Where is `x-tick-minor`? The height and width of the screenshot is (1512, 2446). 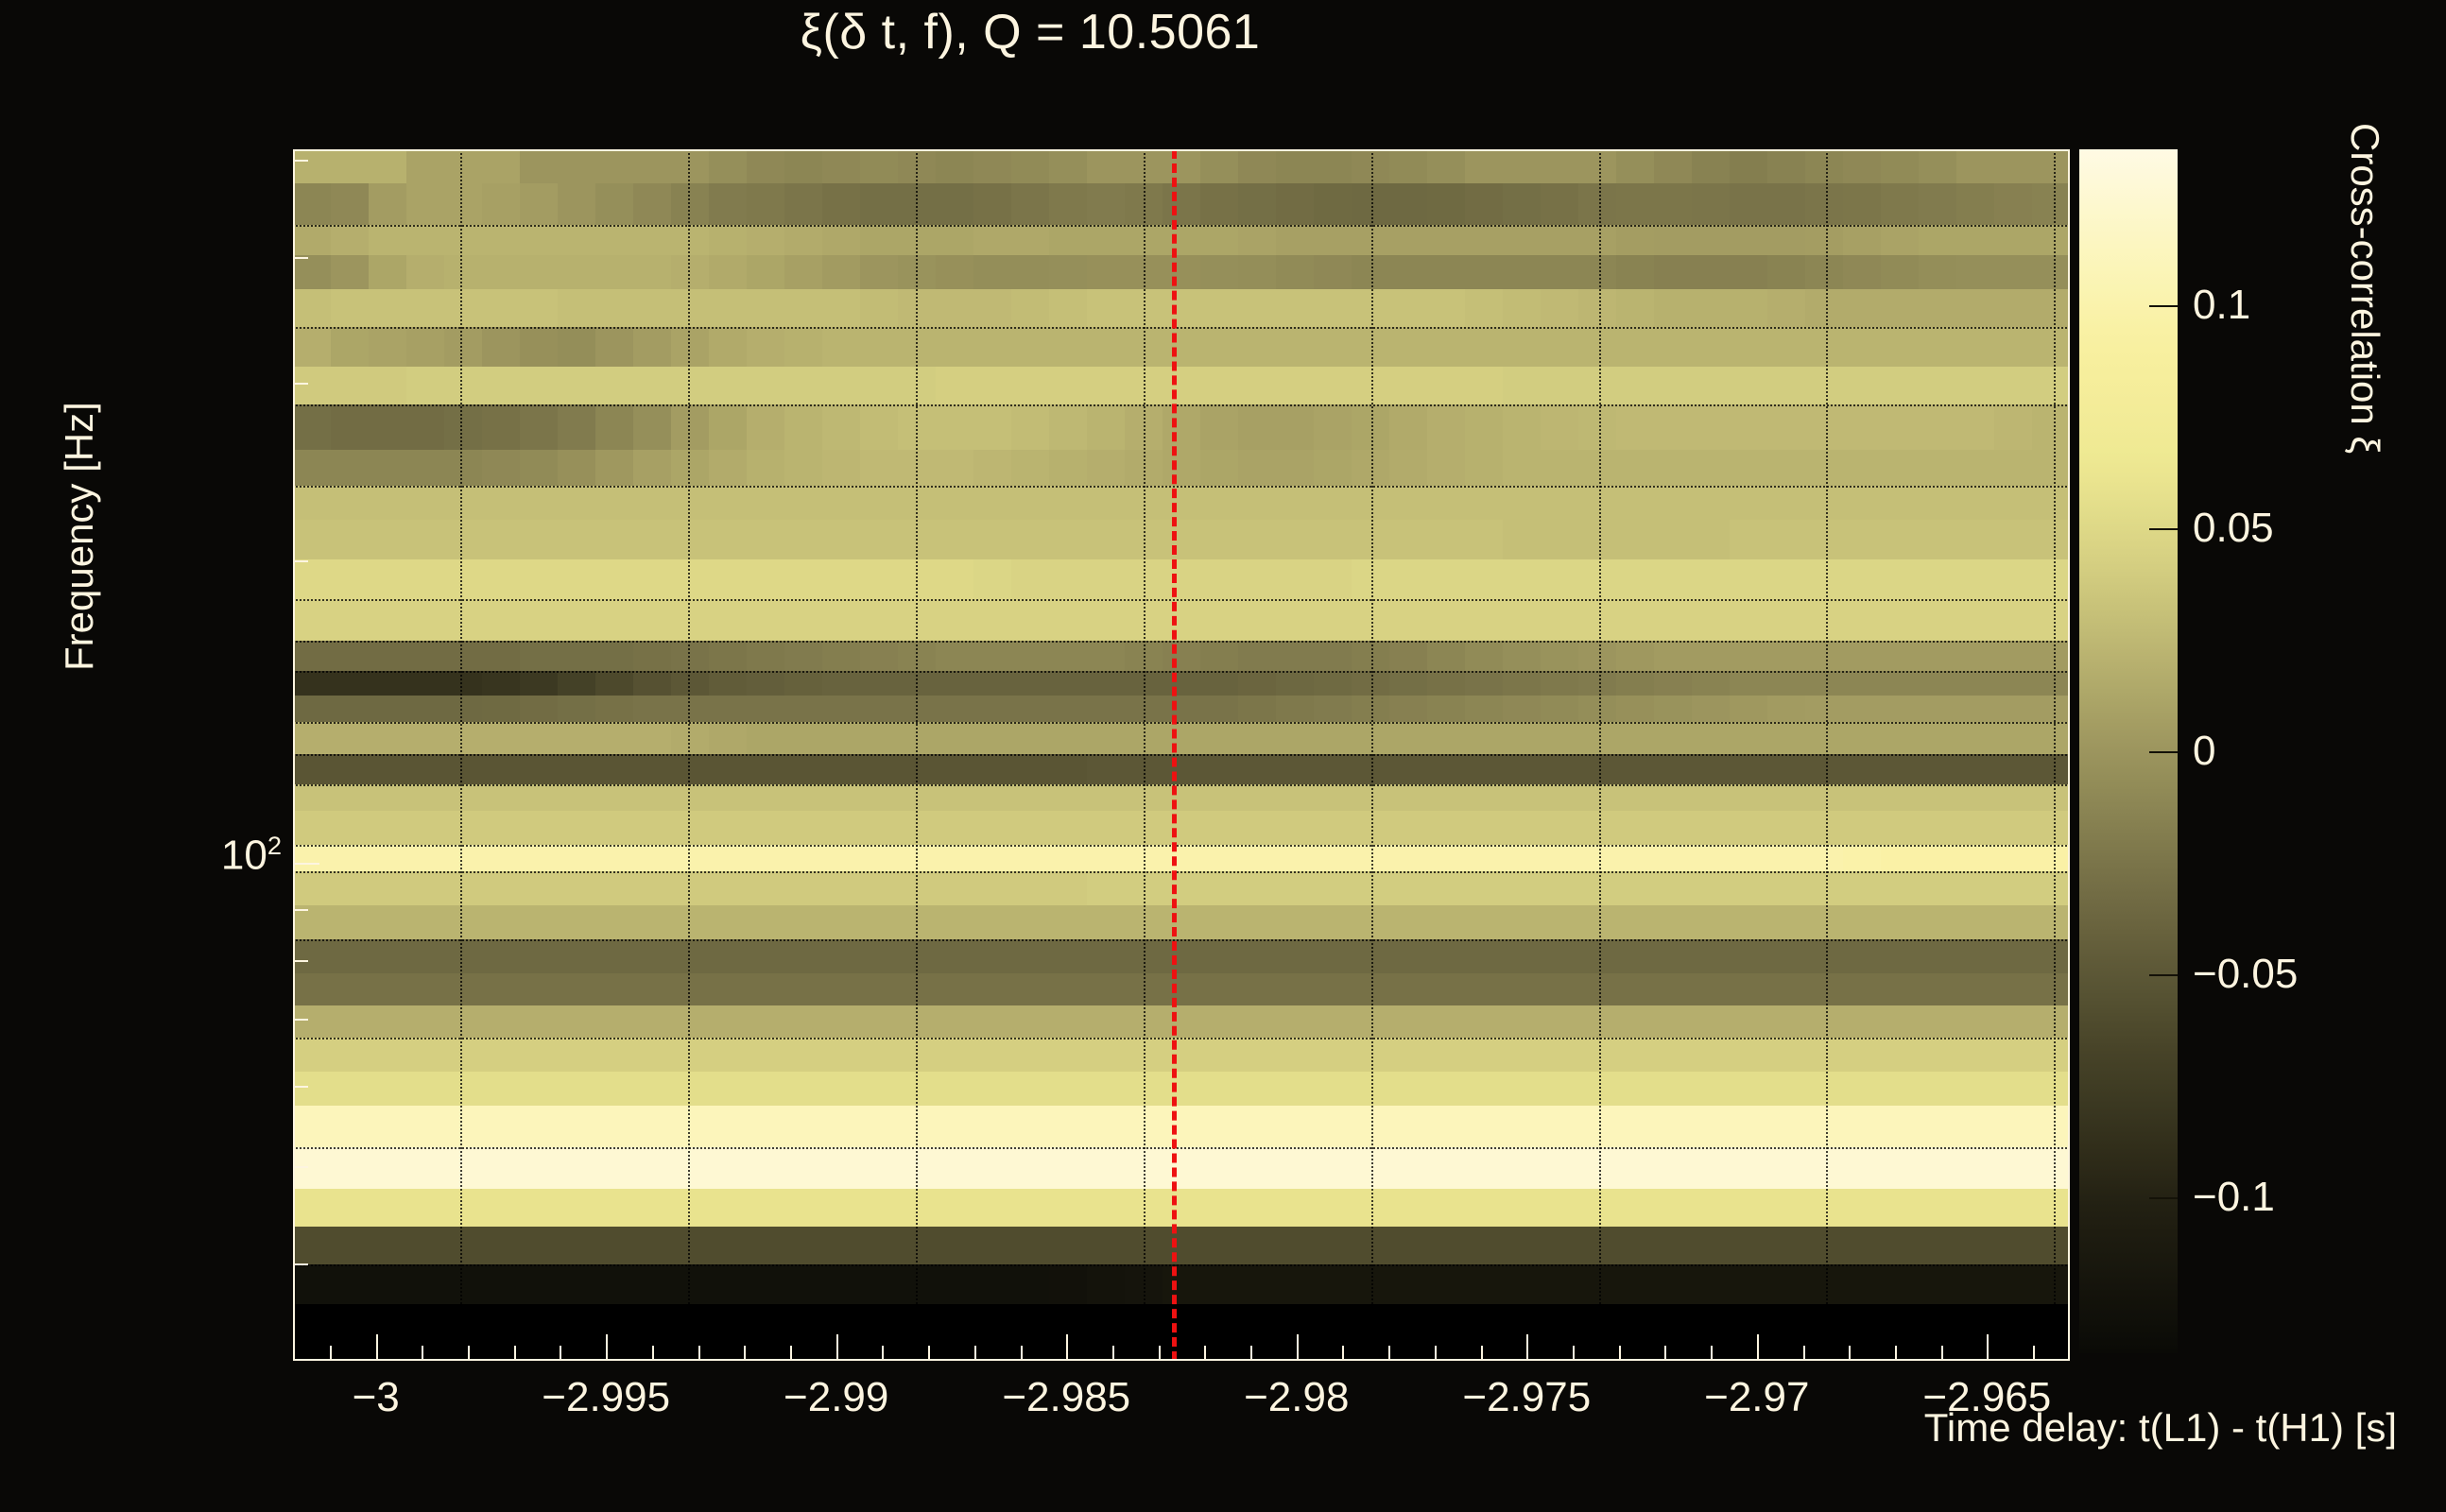
x-tick-minor is located at coordinates (1941, 1353).